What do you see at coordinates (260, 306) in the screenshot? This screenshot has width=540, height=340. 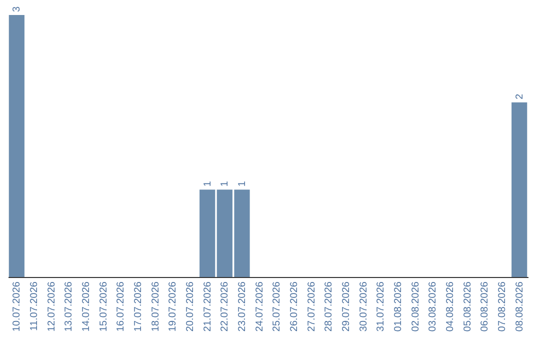 I see `x-tick-label: 24.07.2026` at bounding box center [260, 306].